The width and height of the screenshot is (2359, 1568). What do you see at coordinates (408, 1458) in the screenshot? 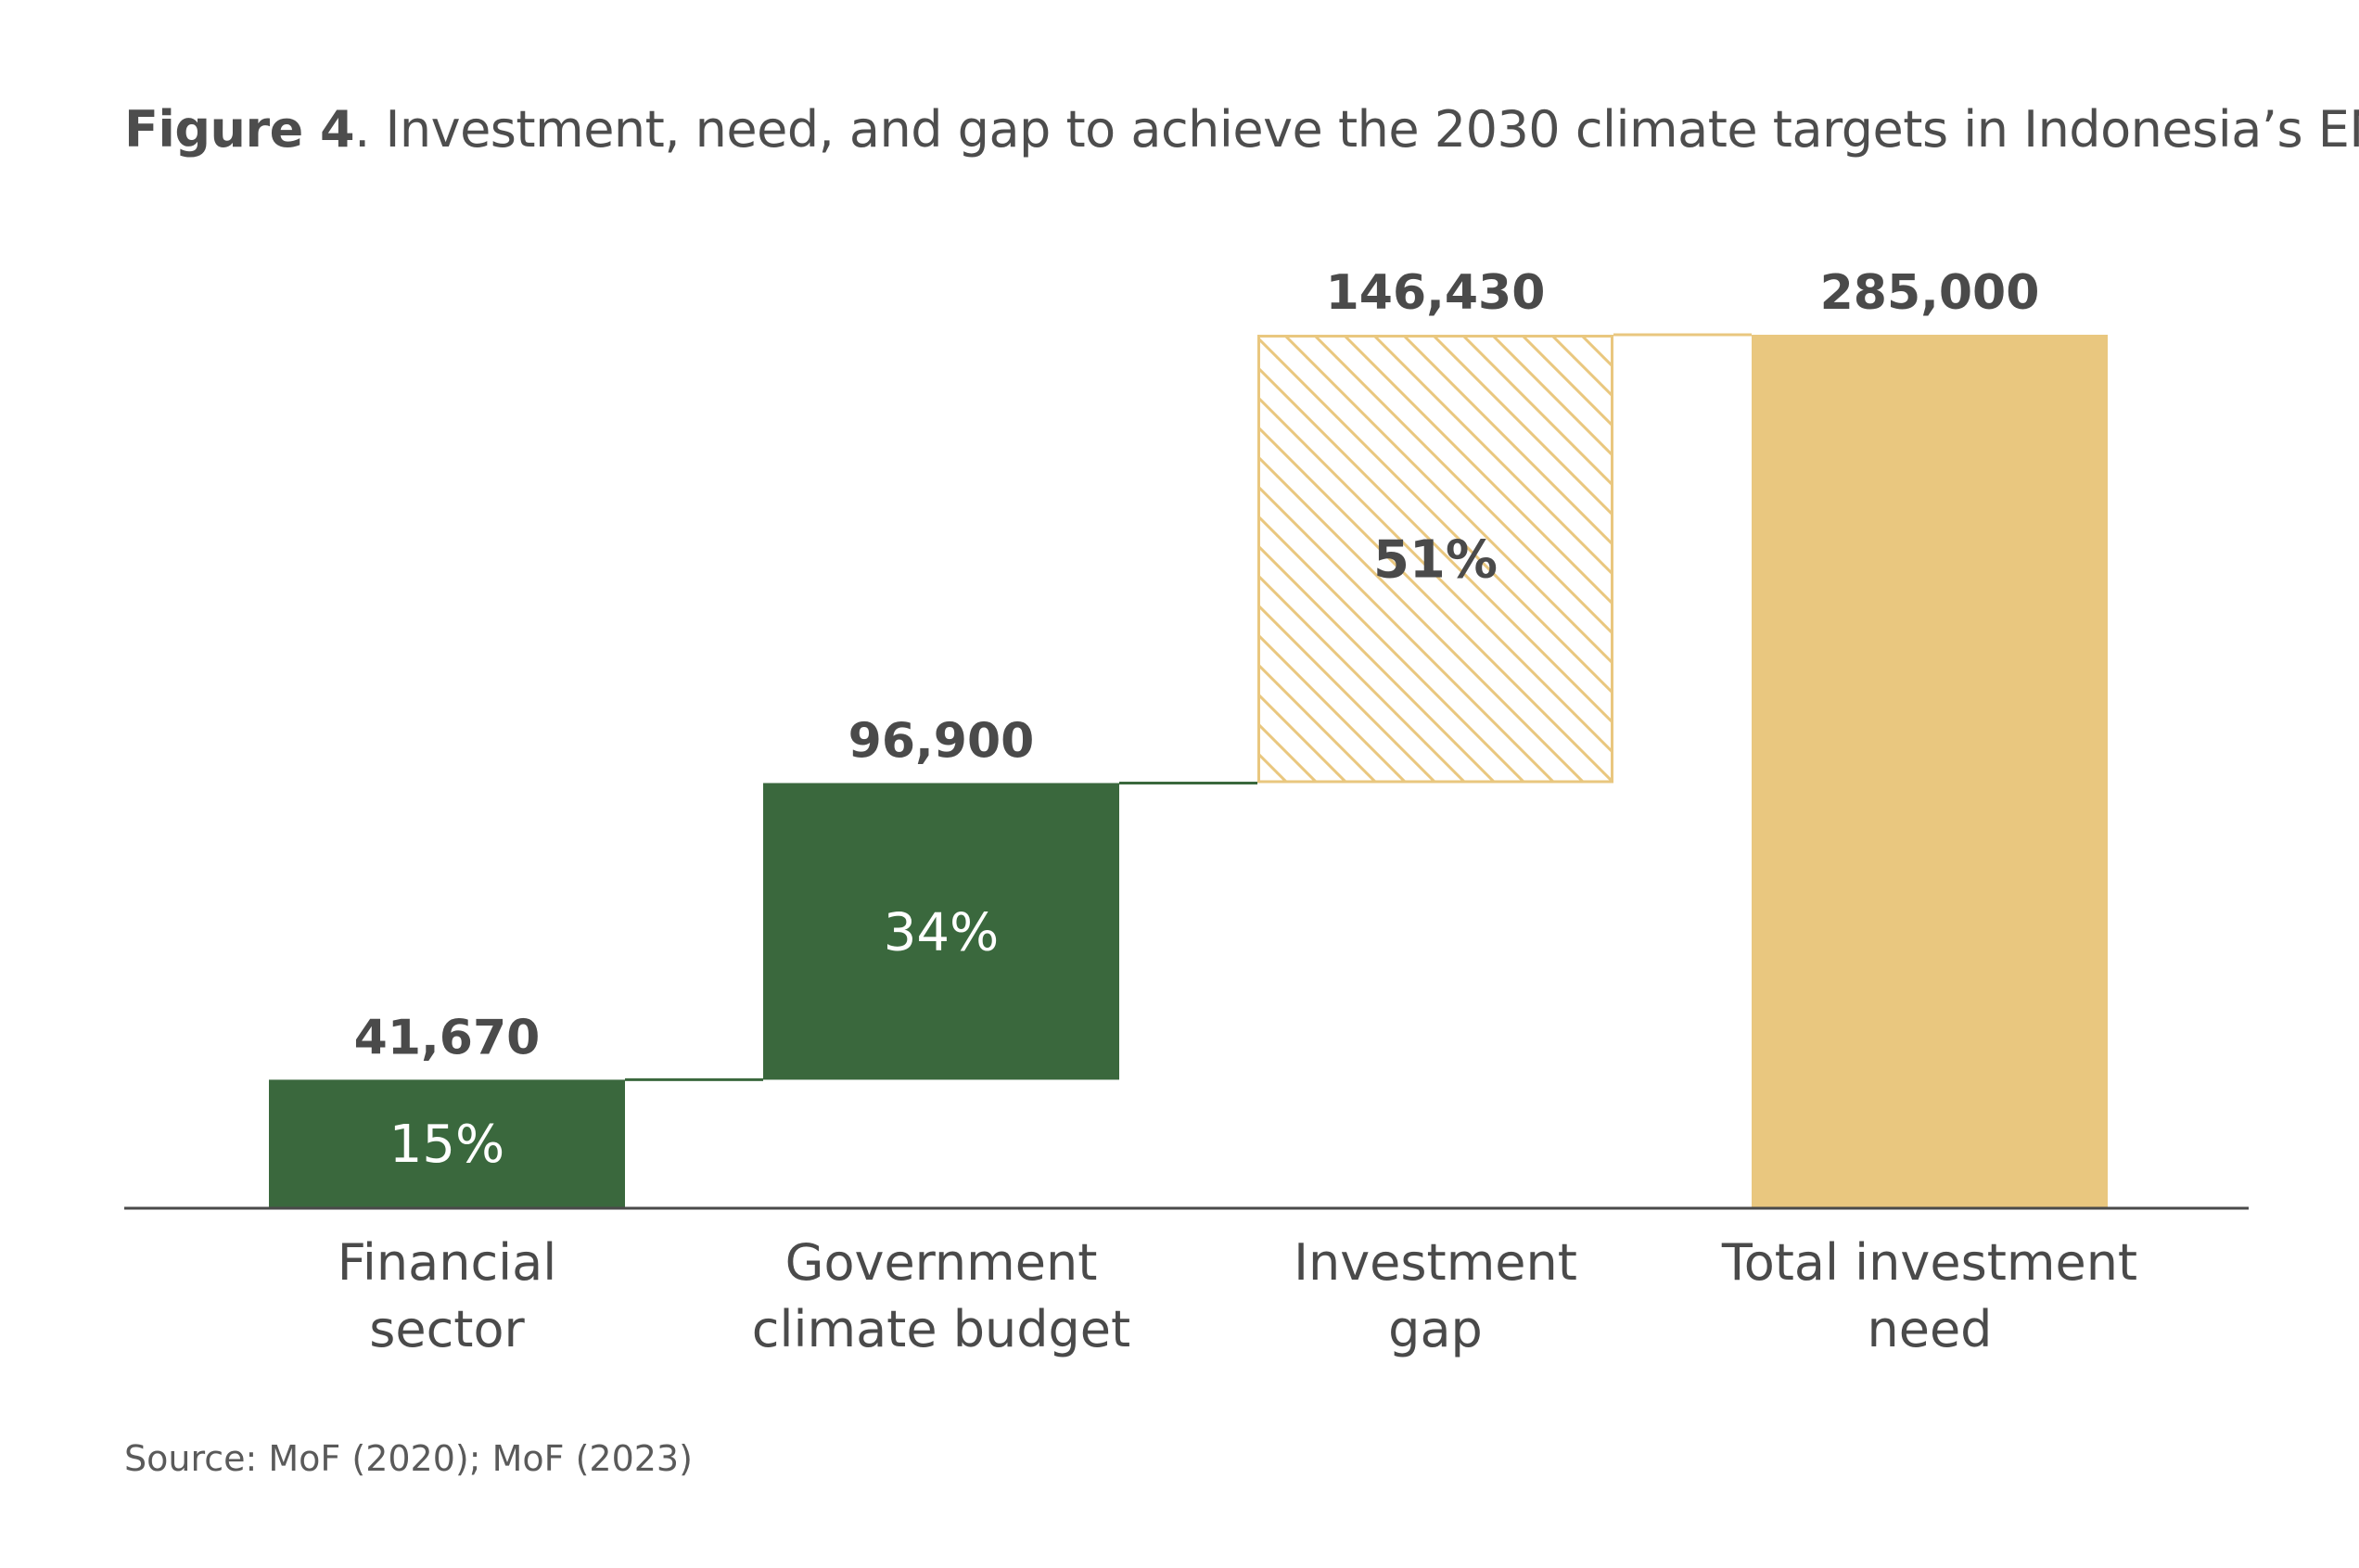
I see `source-note: Source: MoF (2020); MoF (2023)` at bounding box center [408, 1458].